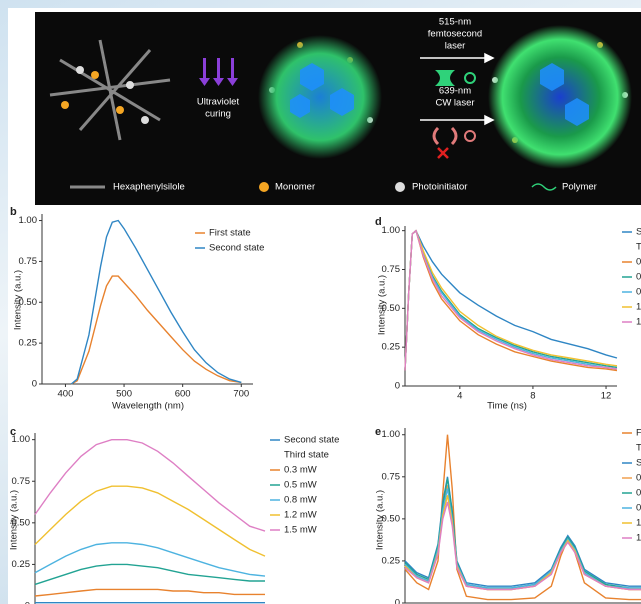  I want to click on laser-text: CW laser, so click(454, 103).